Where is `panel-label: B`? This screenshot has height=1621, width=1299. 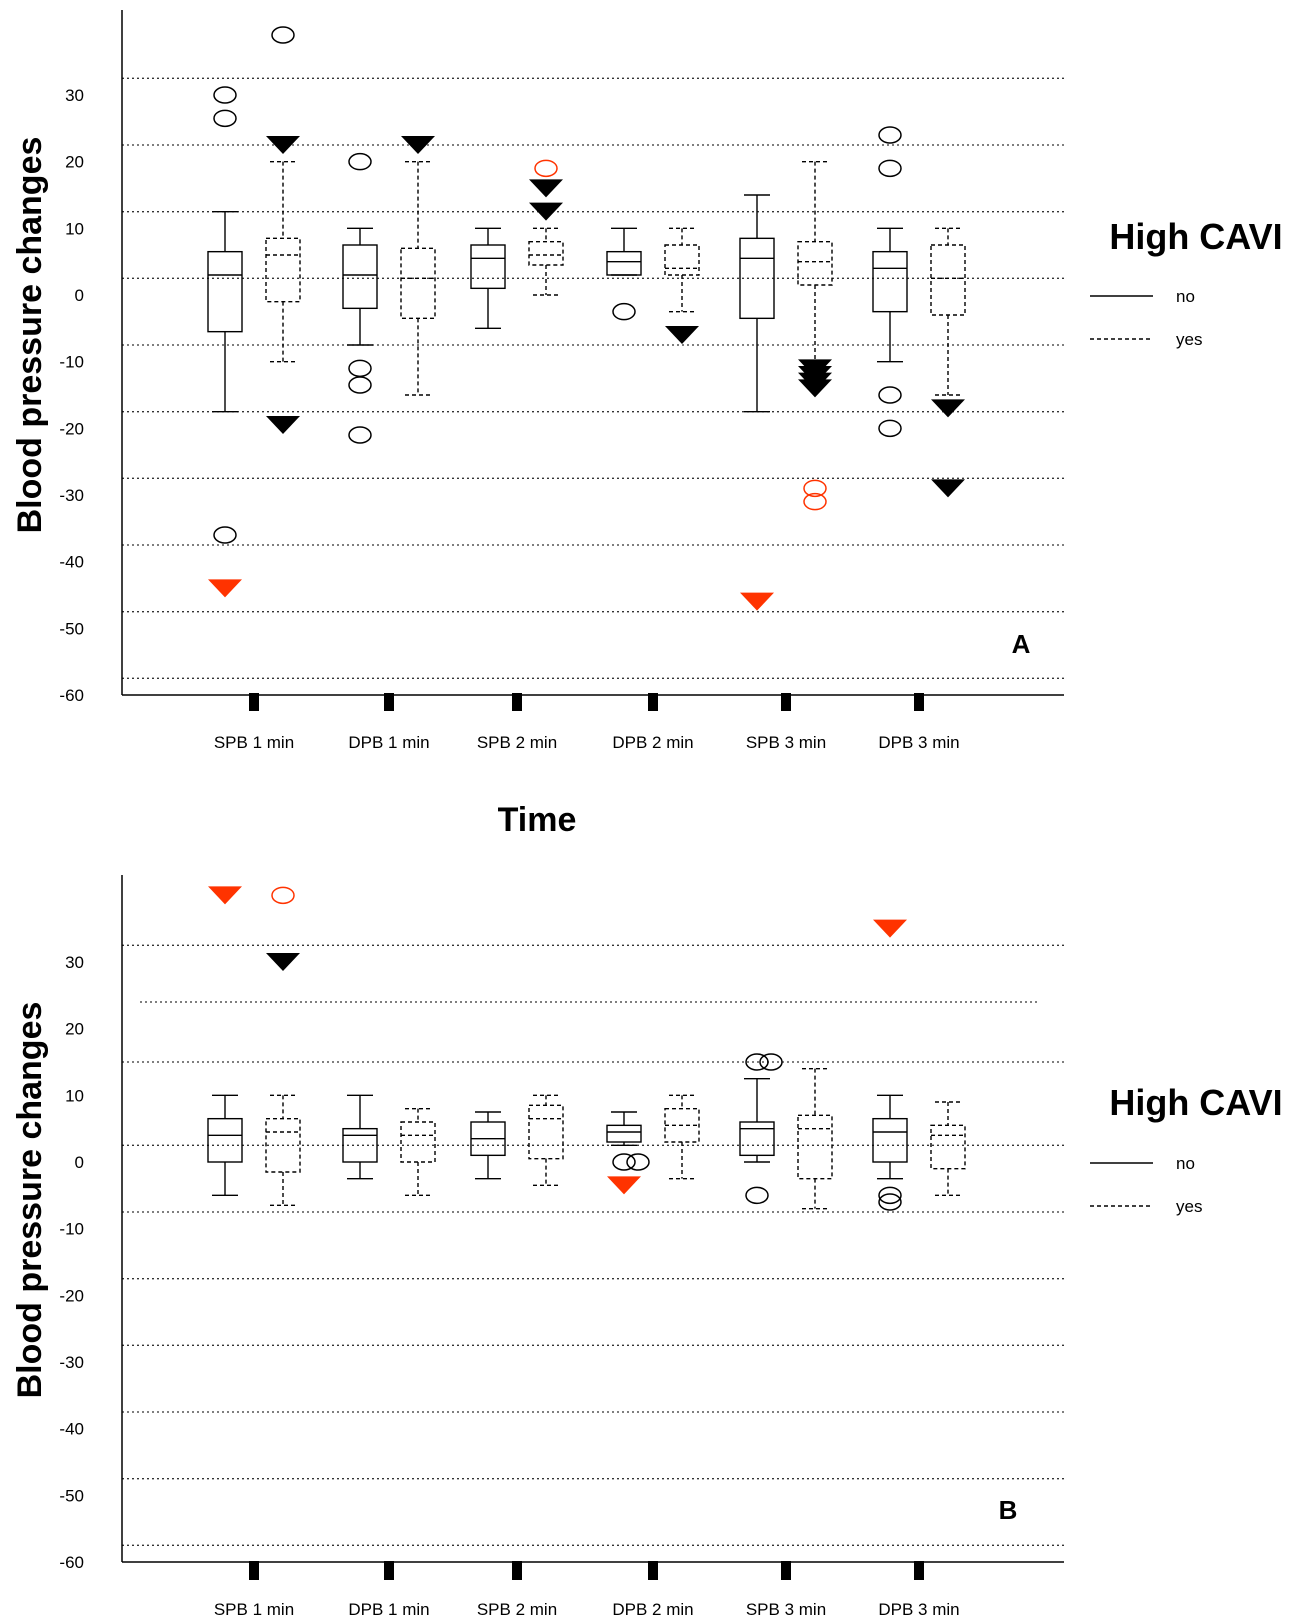
panel-label: B is located at coordinates (1008, 1510).